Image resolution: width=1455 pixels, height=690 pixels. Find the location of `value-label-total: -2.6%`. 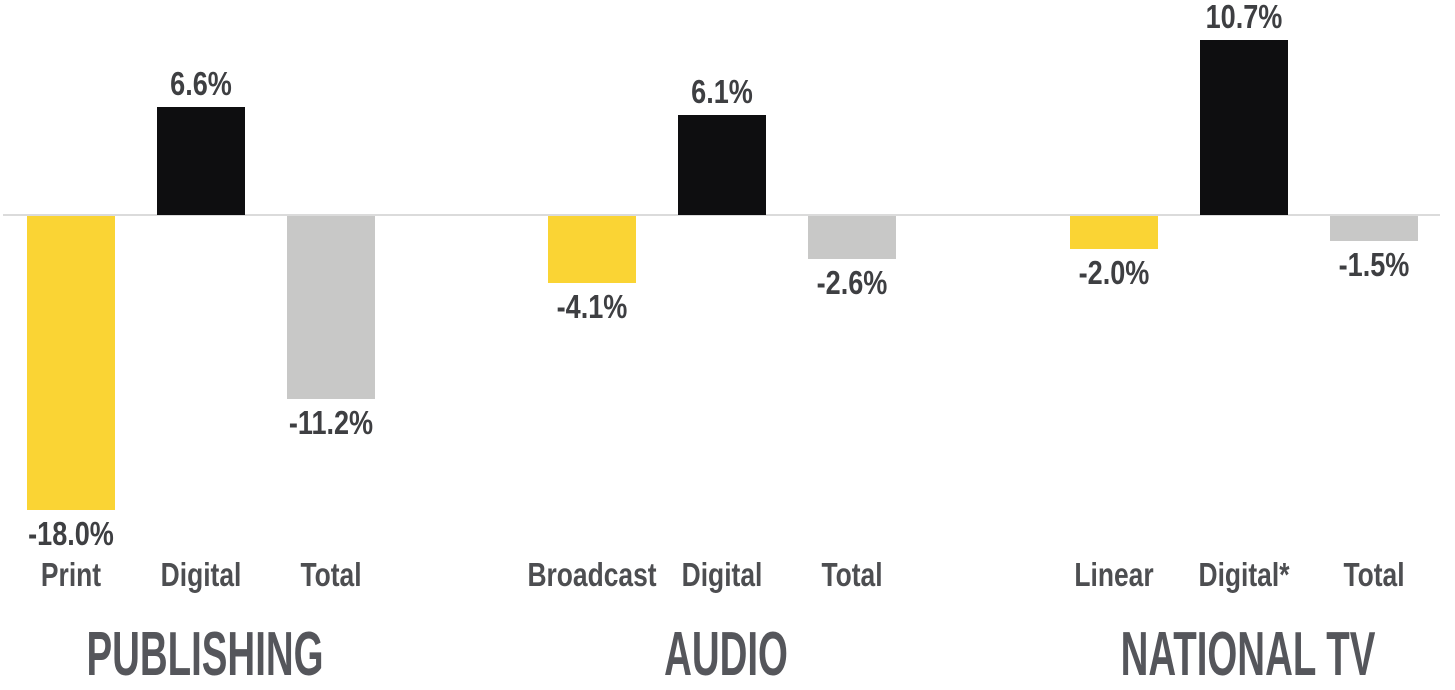

value-label-total: -2.6% is located at coordinates (852, 282).